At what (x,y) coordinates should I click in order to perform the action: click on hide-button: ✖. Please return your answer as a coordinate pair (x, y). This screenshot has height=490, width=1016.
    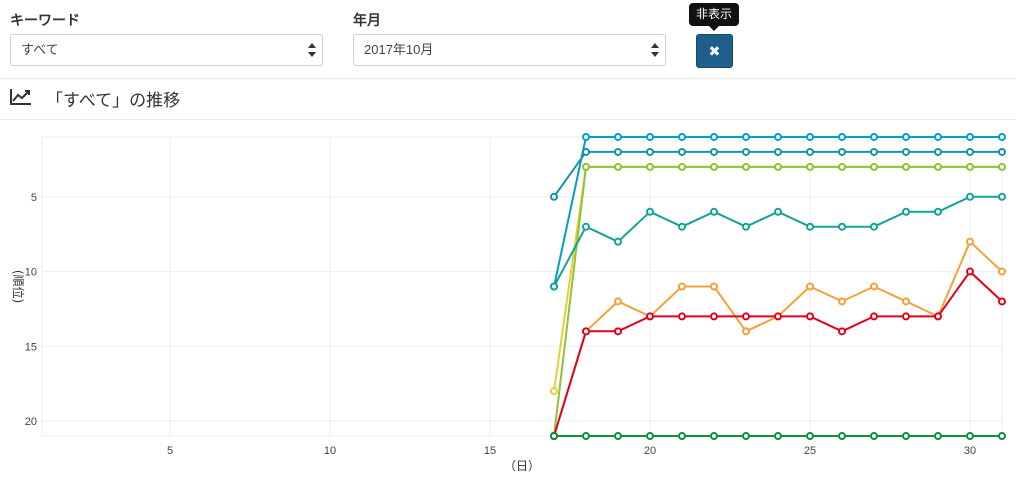
    Looking at the image, I should click on (714, 51).